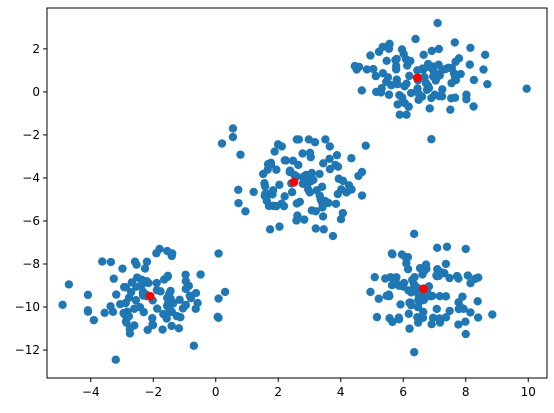 This screenshot has width=554, height=413. I want to click on y-tick-label: −4, so click(31, 178).